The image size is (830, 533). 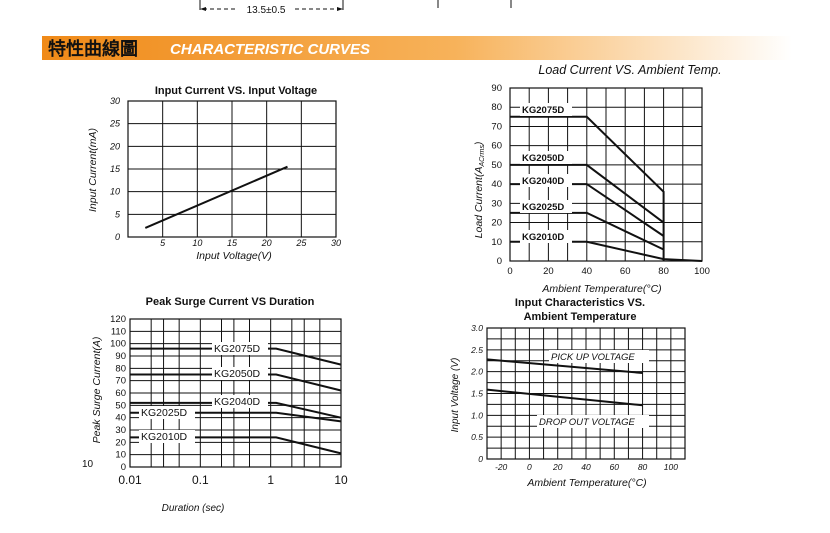 What do you see at coordinates (115, 124) in the screenshot?
I see `y-tick-label: 25` at bounding box center [115, 124].